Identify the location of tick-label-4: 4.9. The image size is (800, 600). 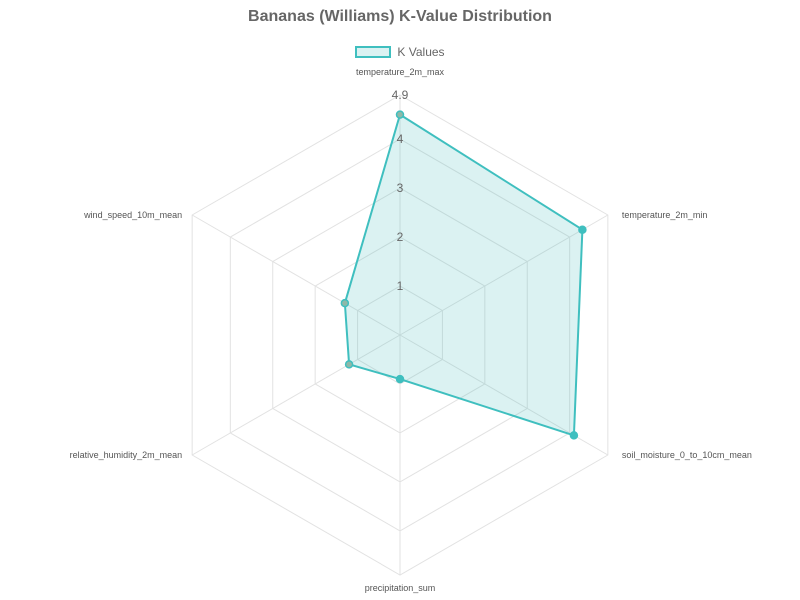
(400, 95).